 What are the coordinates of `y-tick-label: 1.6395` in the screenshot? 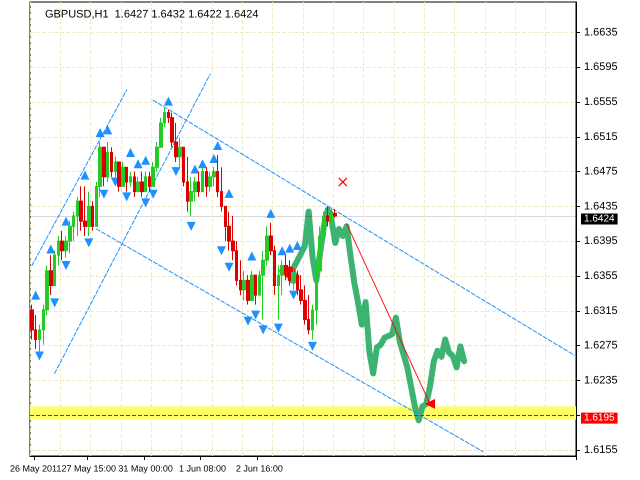 It's located at (601, 241).